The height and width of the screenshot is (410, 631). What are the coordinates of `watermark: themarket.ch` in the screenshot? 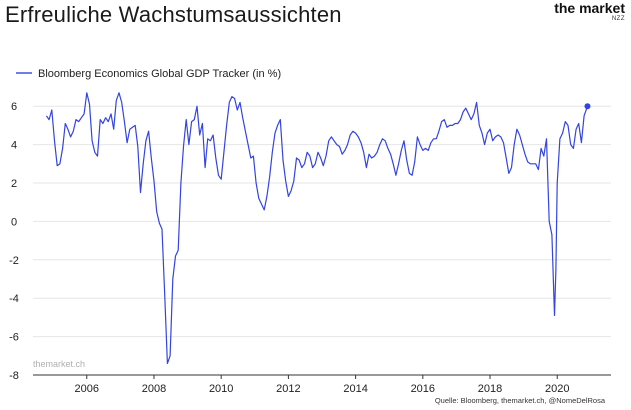 It's located at (59, 364).